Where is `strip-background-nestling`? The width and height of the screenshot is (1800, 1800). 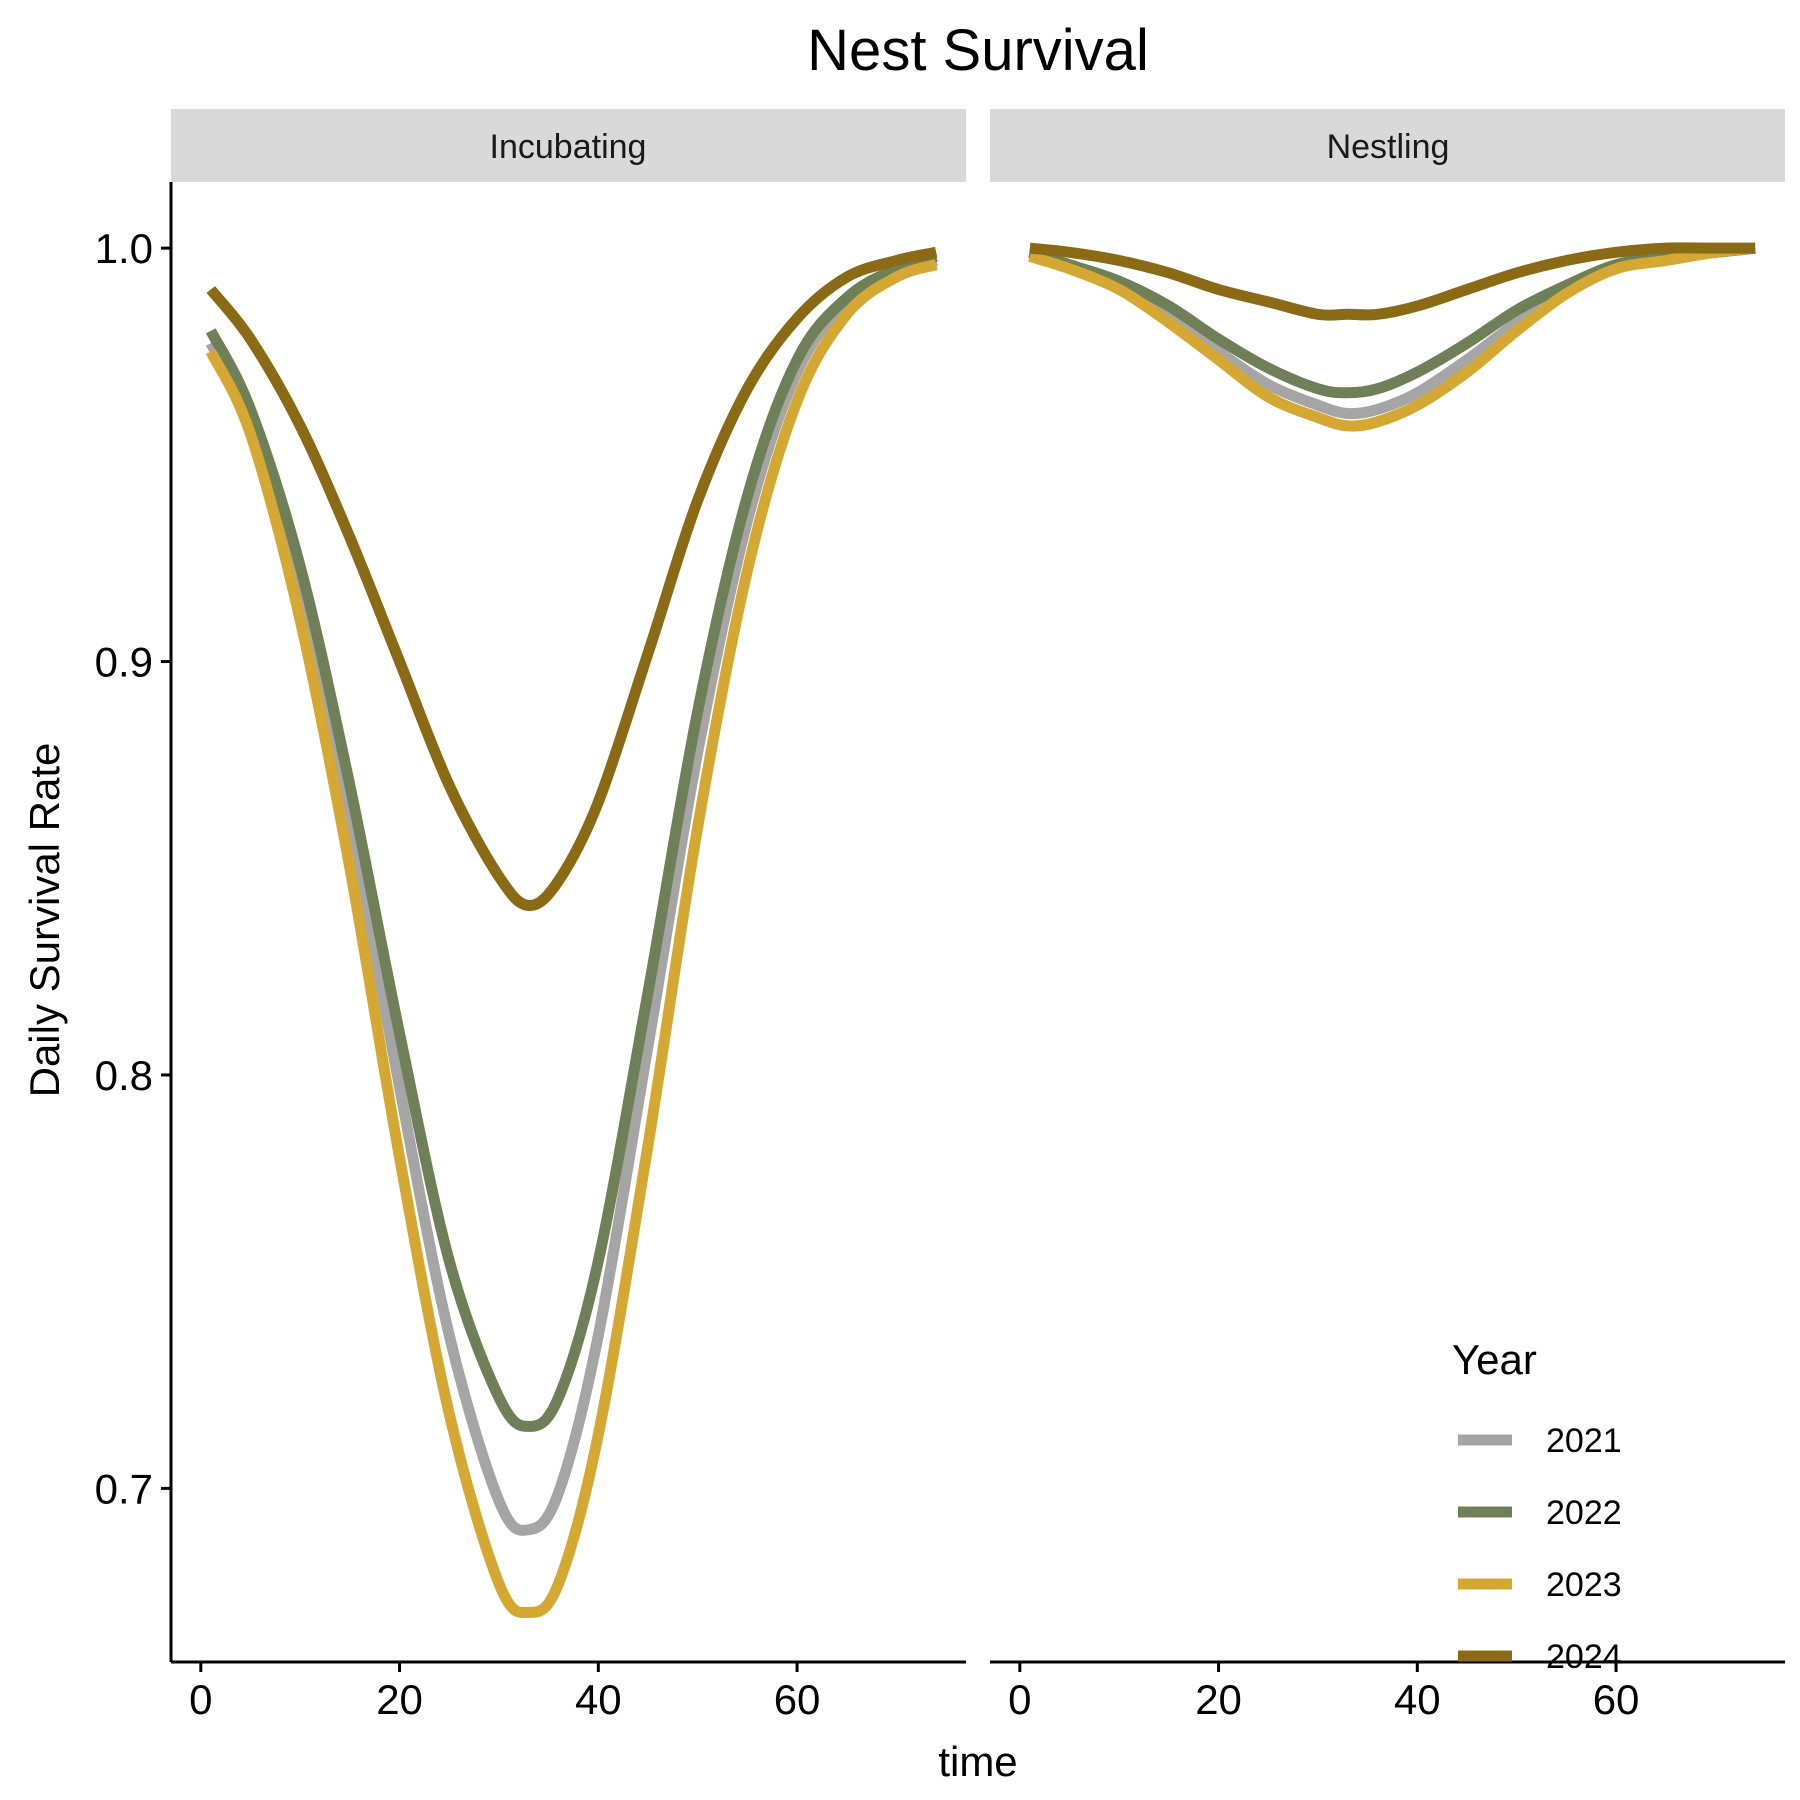 strip-background-nestling is located at coordinates (1387, 145).